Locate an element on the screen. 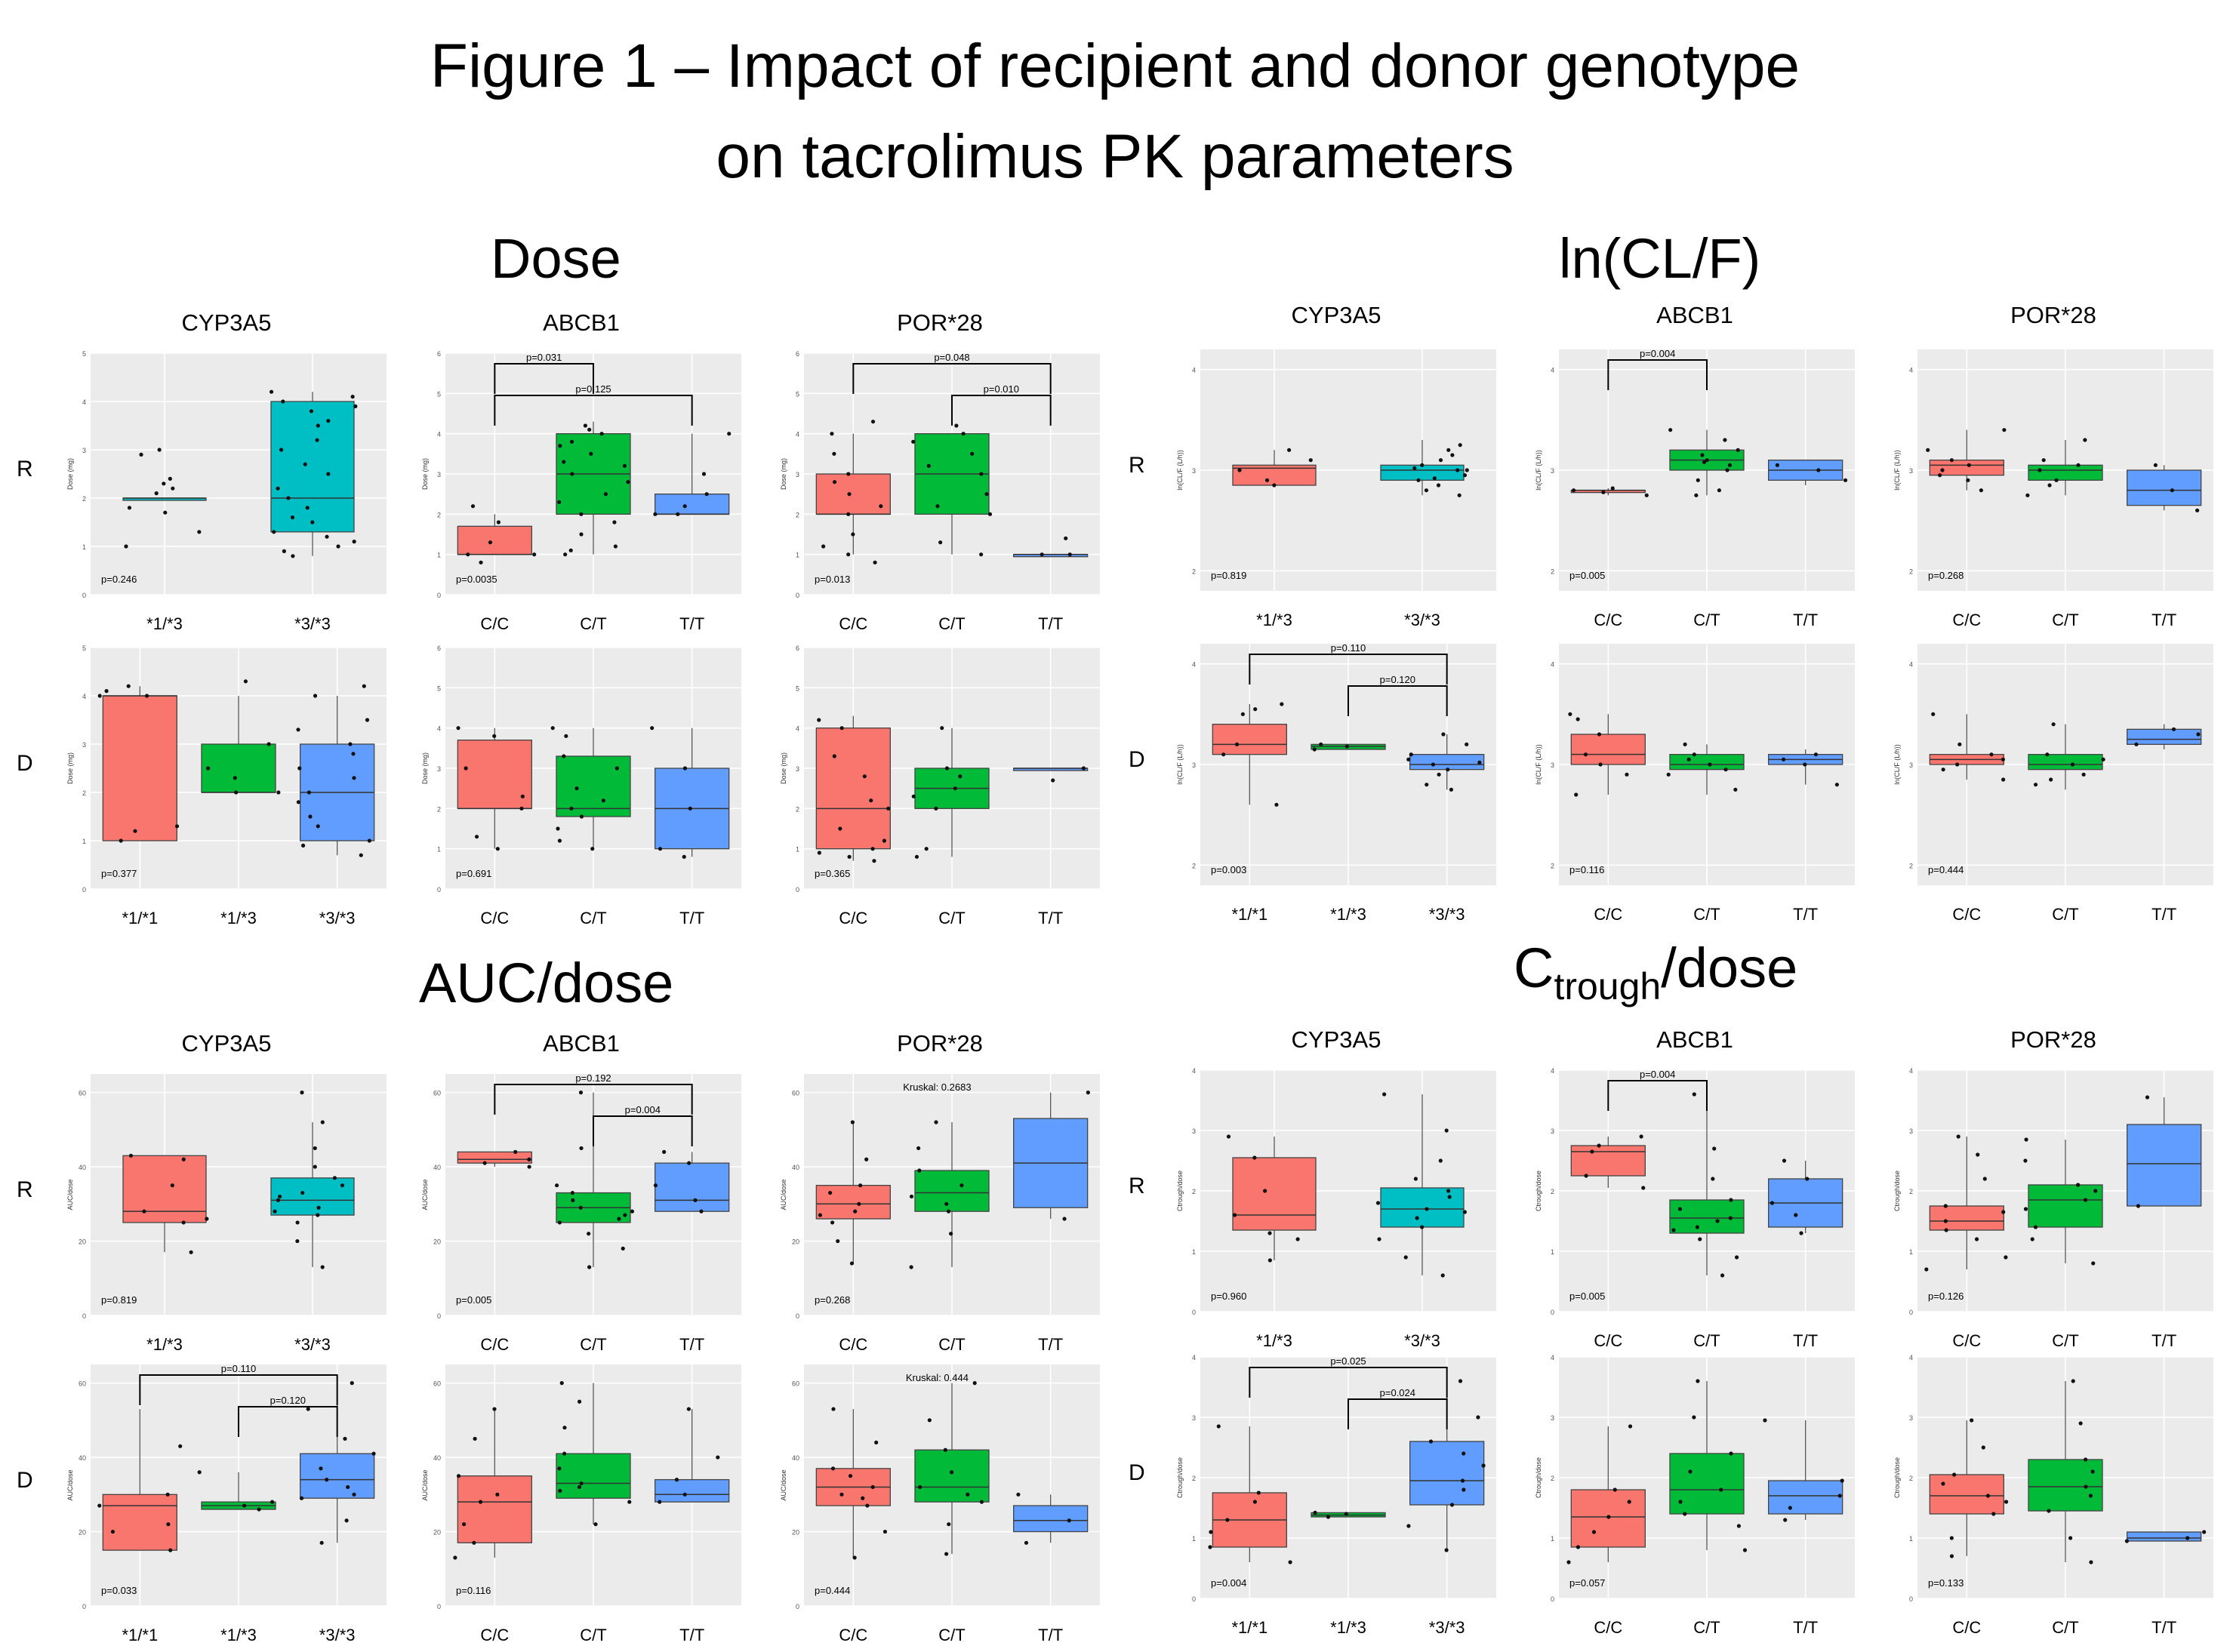  x-tick-label: C/T is located at coordinates (952, 918).